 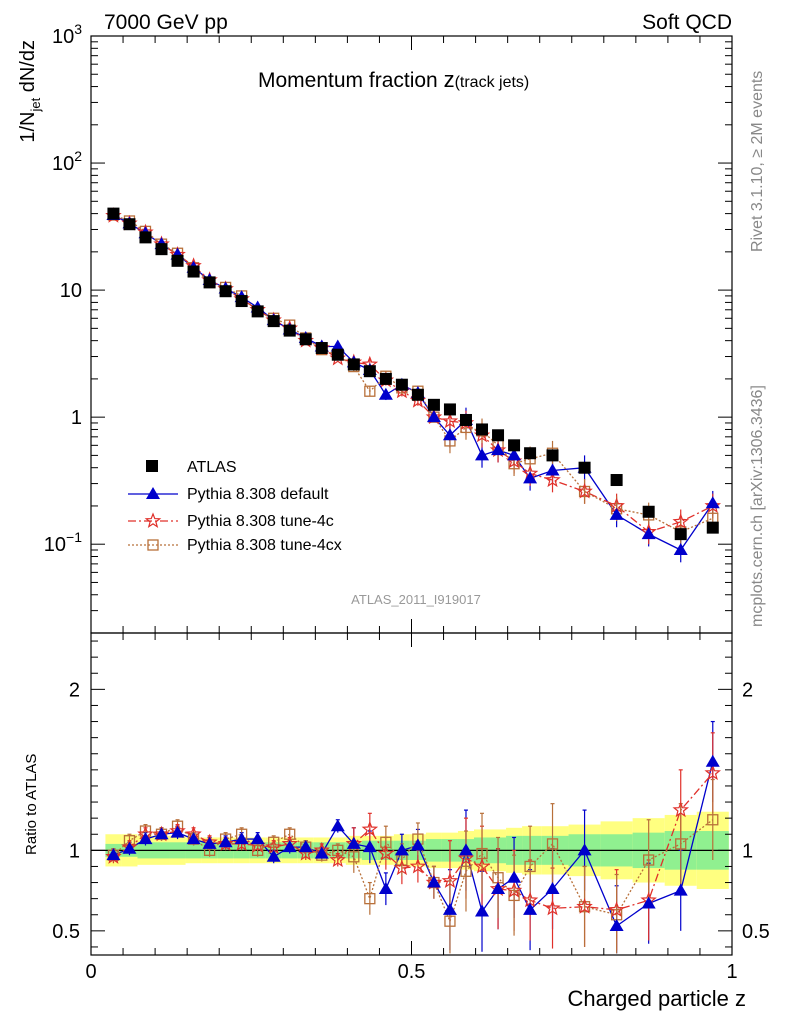 What do you see at coordinates (393, 79) in the screenshot?
I see `chart-title: Momentum fraction z(track jets)` at bounding box center [393, 79].